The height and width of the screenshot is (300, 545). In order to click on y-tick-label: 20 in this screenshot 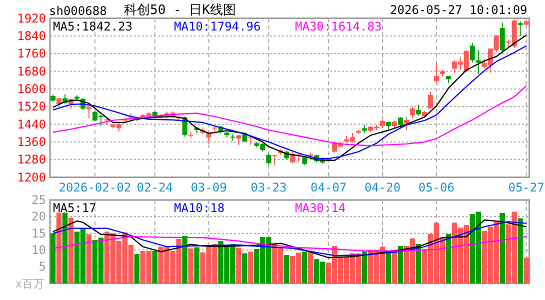, I will do `click(39, 217)`.